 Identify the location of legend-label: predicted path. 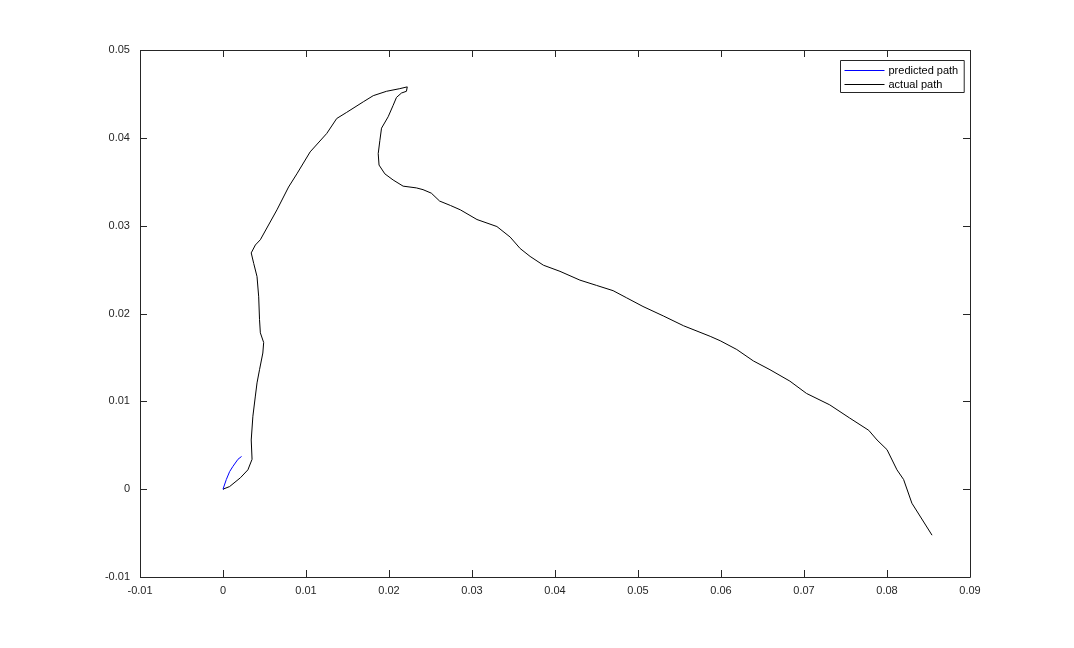
(923, 69).